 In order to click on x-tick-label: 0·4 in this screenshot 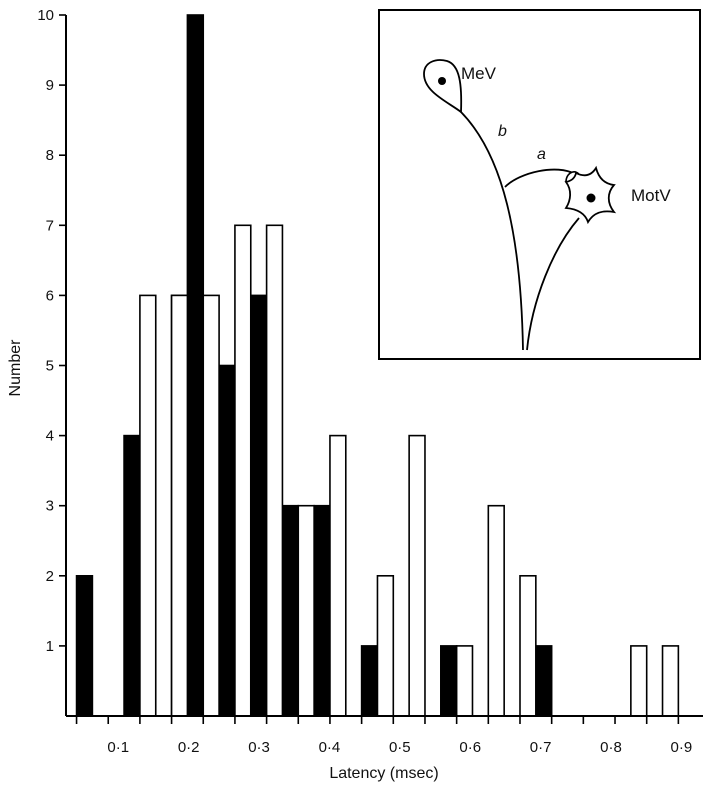, I will do `click(330, 747)`.